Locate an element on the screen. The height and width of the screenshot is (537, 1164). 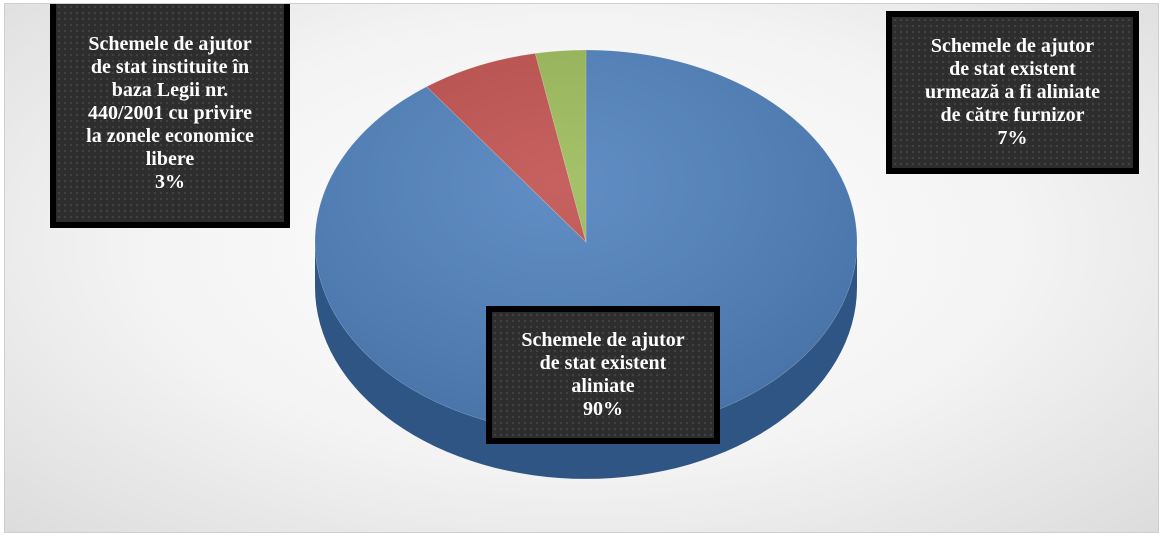
data-label-line: 440/2001 cu privire is located at coordinates (170, 112).